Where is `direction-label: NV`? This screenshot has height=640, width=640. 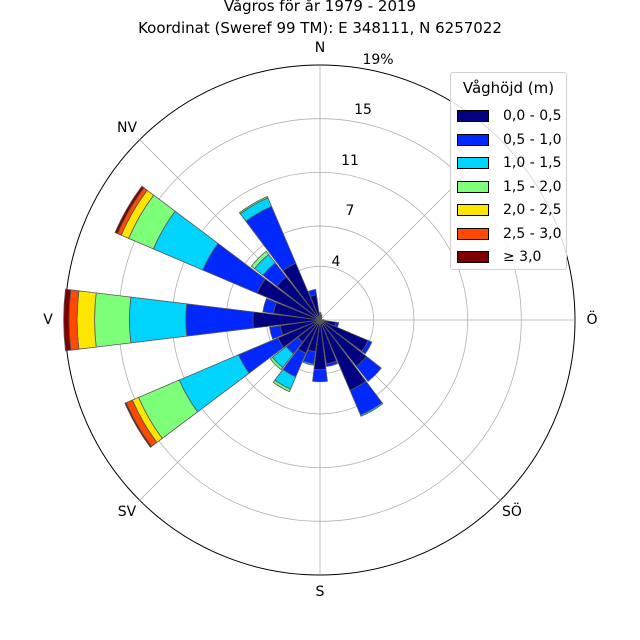
direction-label: NV is located at coordinates (127, 128).